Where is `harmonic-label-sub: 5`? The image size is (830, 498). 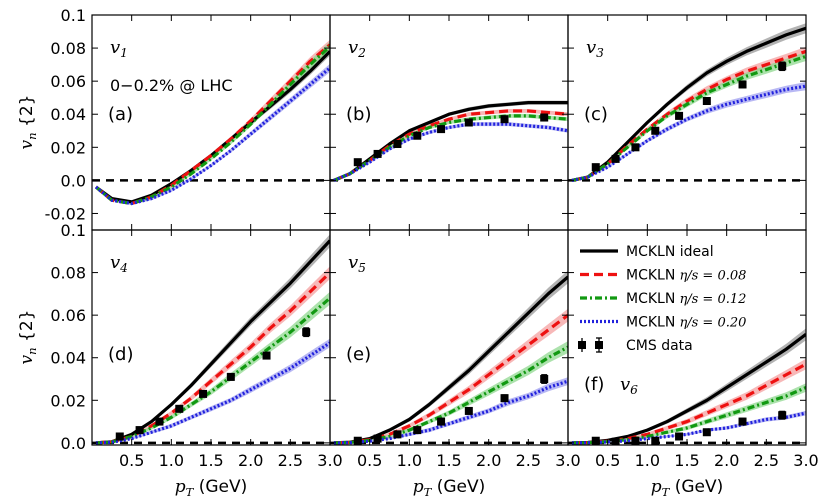 harmonic-label-sub: 5 is located at coordinates (362, 268).